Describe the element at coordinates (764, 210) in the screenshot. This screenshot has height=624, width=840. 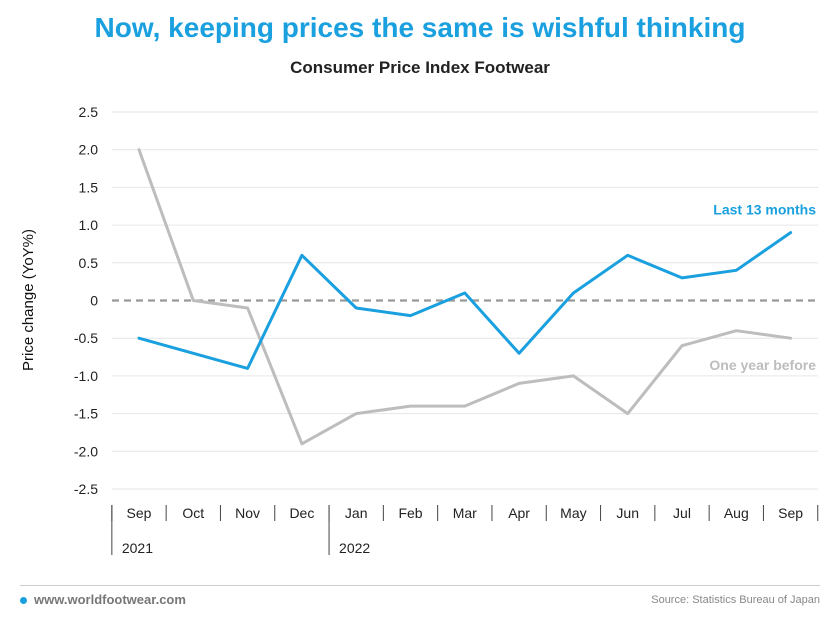
I see `series-label: Last 13 months` at that location.